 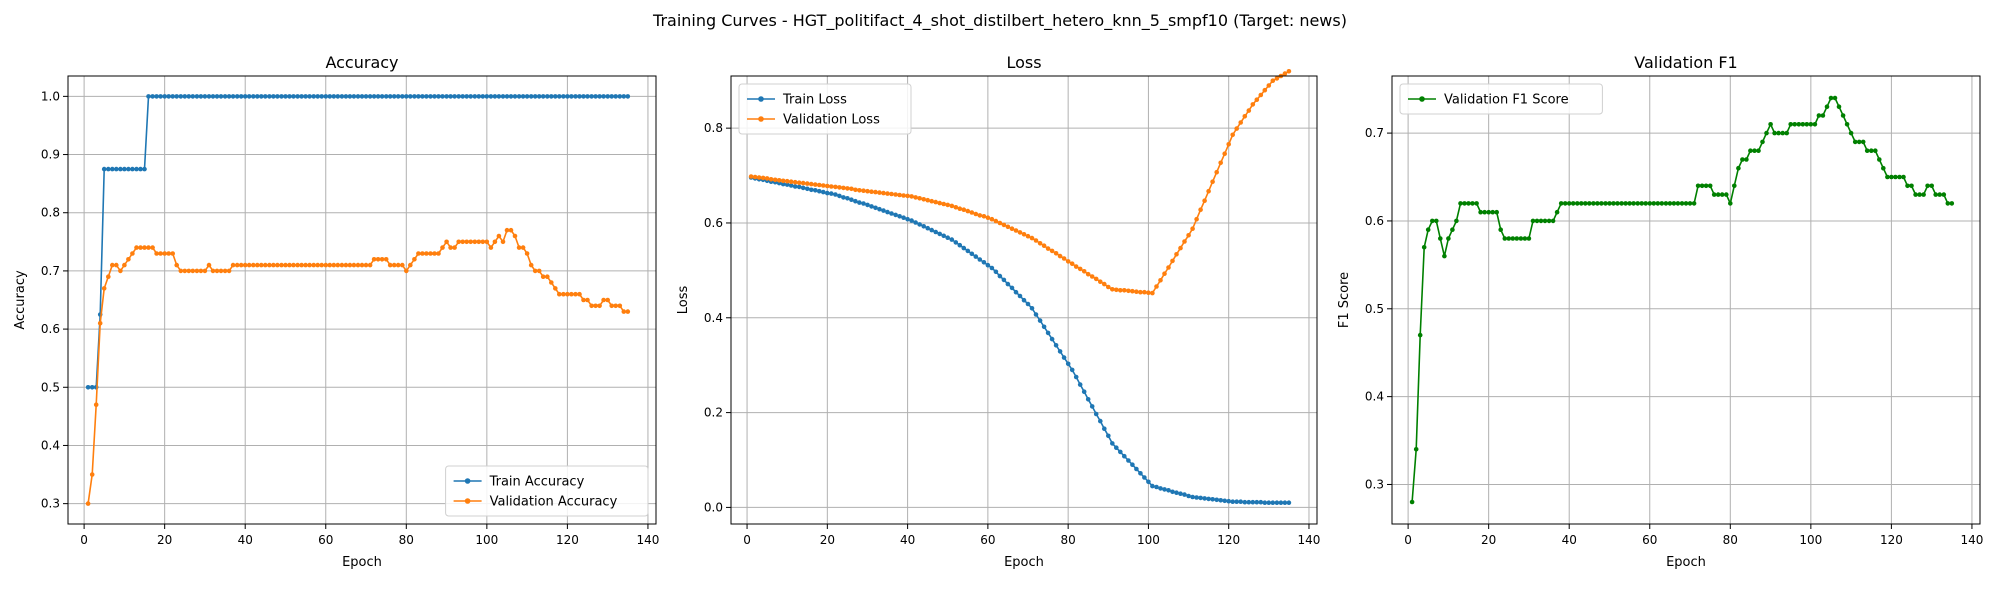 What do you see at coordinates (50, 96) in the screenshot?
I see `accuracy-y-tick-label: 1.0` at bounding box center [50, 96].